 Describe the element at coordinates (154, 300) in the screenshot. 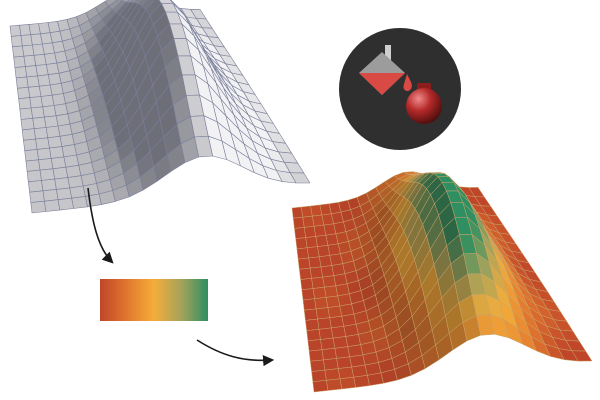

I see `colormap-bar` at that location.